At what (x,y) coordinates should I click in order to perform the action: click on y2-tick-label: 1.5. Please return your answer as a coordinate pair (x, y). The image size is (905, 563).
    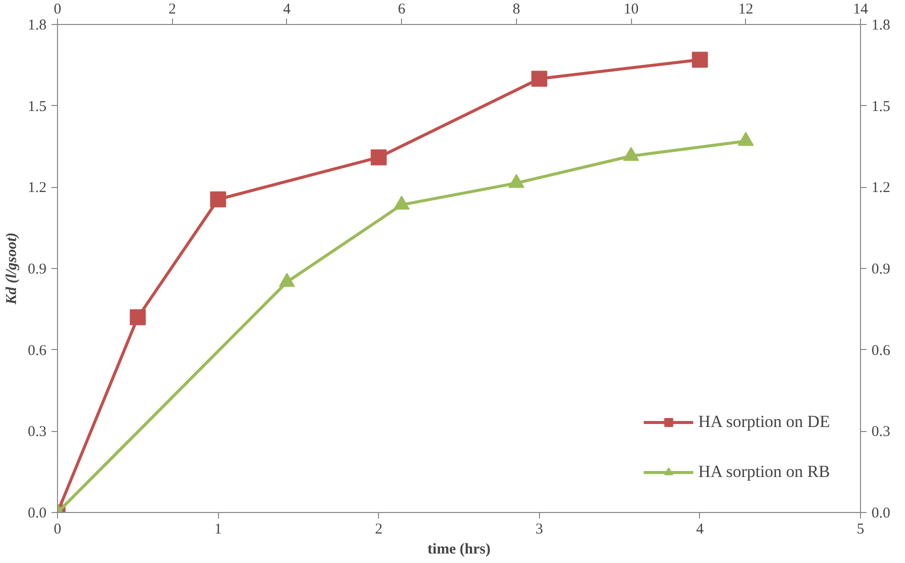
    Looking at the image, I should click on (881, 106).